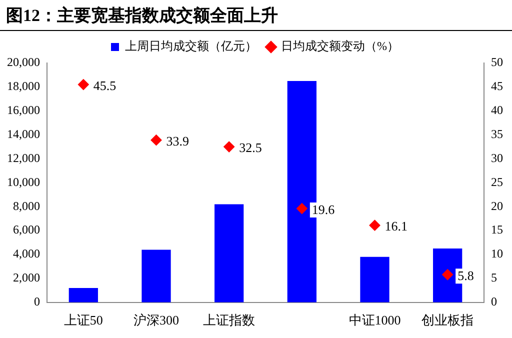 This screenshot has width=512, height=338. I want to click on x-tick-label: 上证指数, so click(229, 320).